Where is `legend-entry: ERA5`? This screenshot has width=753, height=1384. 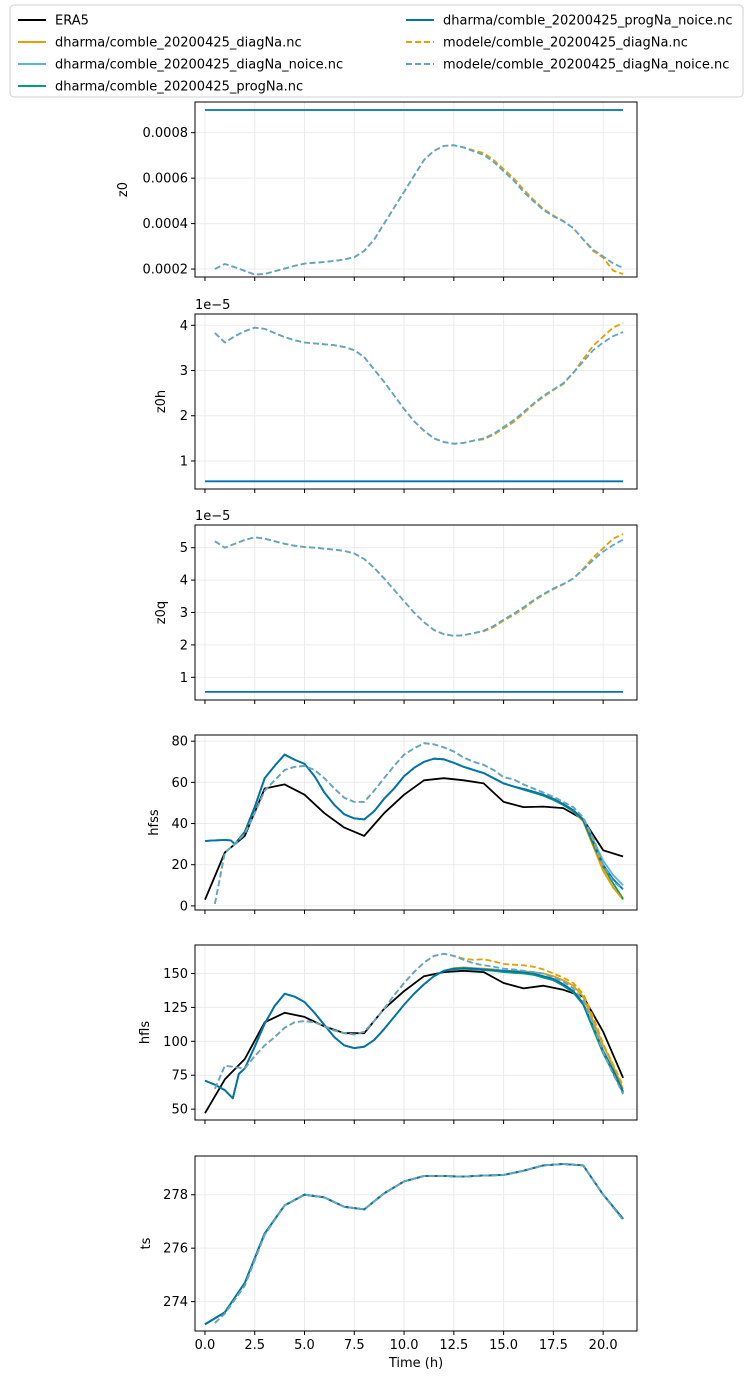
legend-entry: ERA5 is located at coordinates (53, 21).